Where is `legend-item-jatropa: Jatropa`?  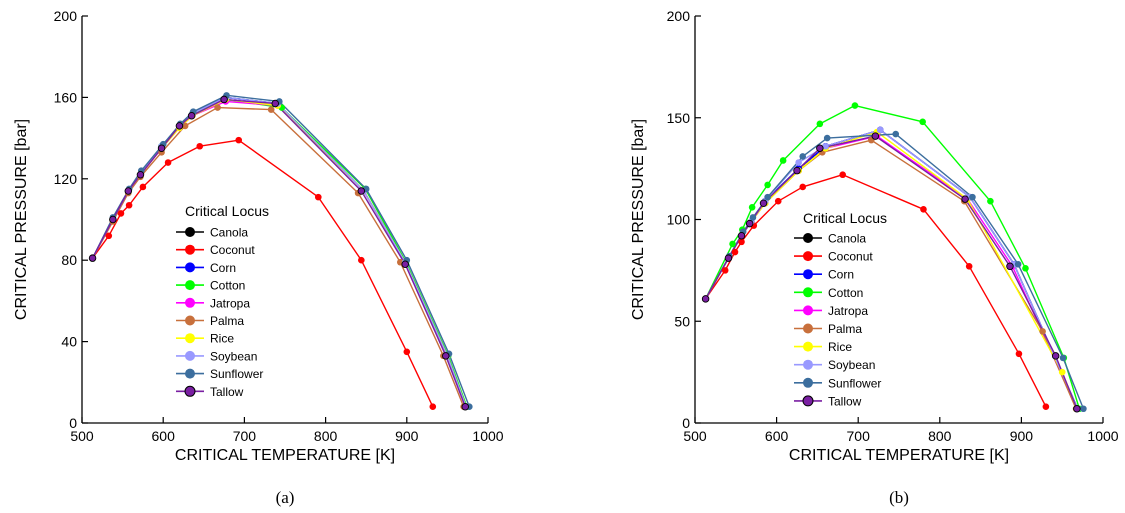
legend-item-jatropa: Jatropa is located at coordinates (831, 311).